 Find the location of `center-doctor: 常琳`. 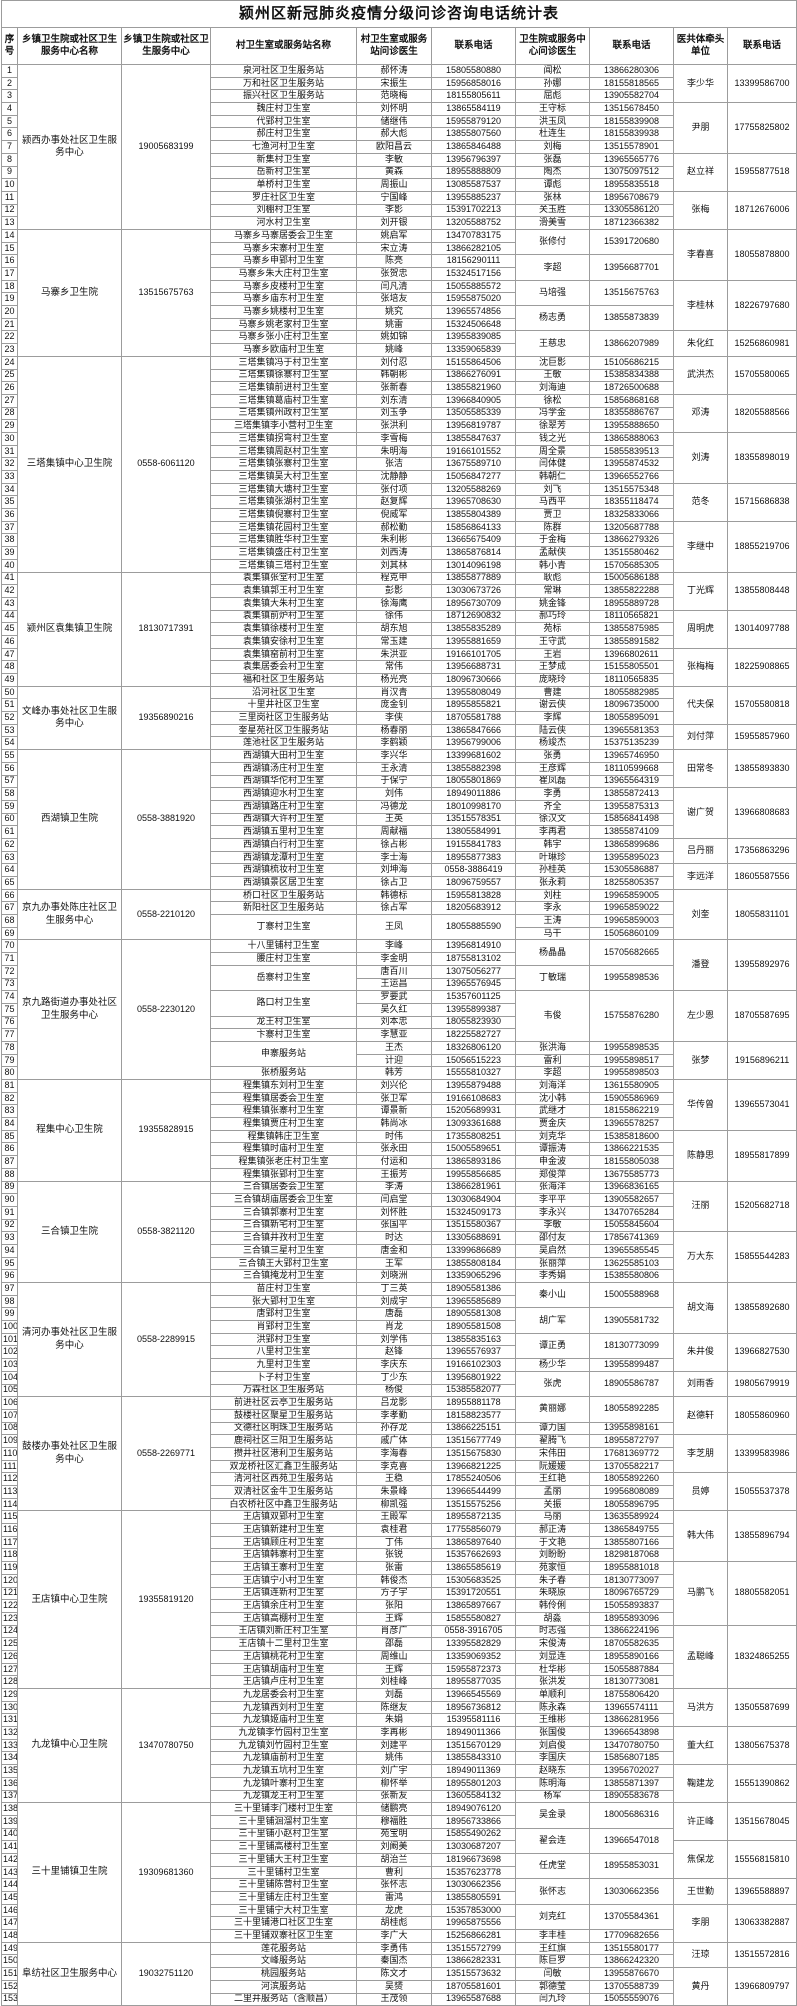

center-doctor: 常琳 is located at coordinates (552, 591).